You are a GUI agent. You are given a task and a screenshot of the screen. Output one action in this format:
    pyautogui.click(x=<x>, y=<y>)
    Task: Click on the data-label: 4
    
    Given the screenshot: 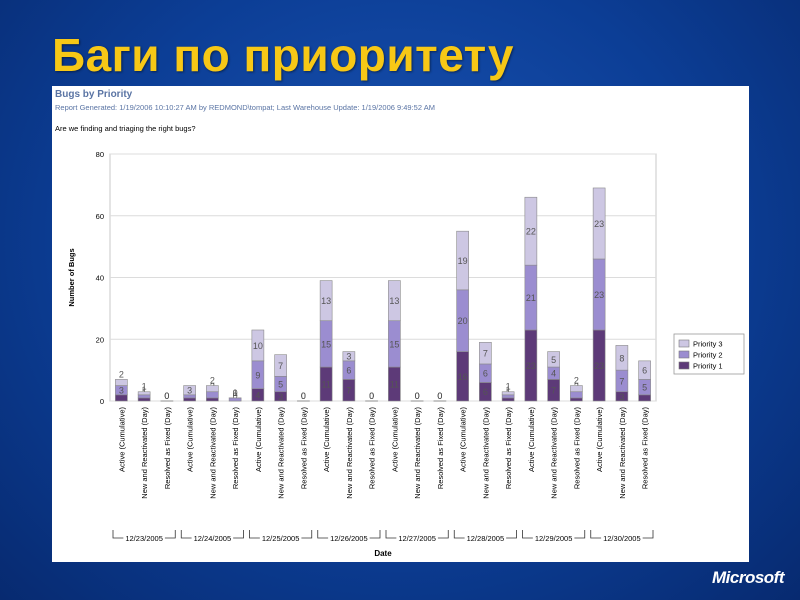 What is the action you would take?
    pyautogui.click(x=553, y=374)
    